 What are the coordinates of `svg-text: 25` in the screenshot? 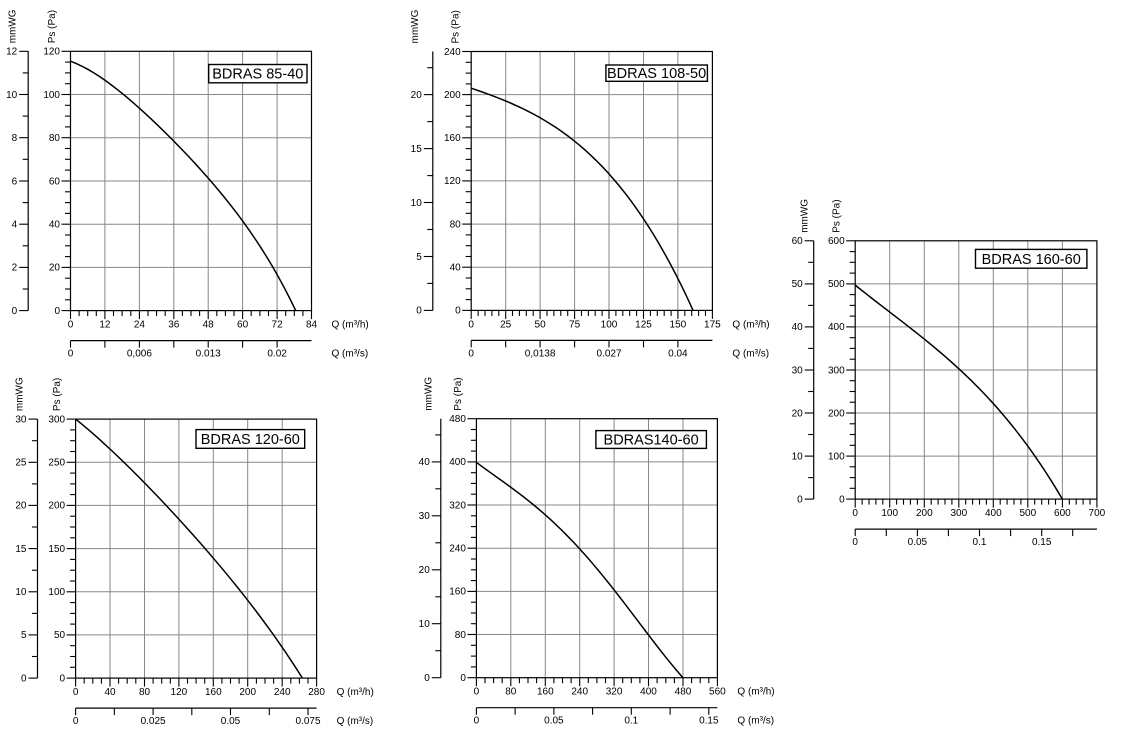 It's located at (506, 324).